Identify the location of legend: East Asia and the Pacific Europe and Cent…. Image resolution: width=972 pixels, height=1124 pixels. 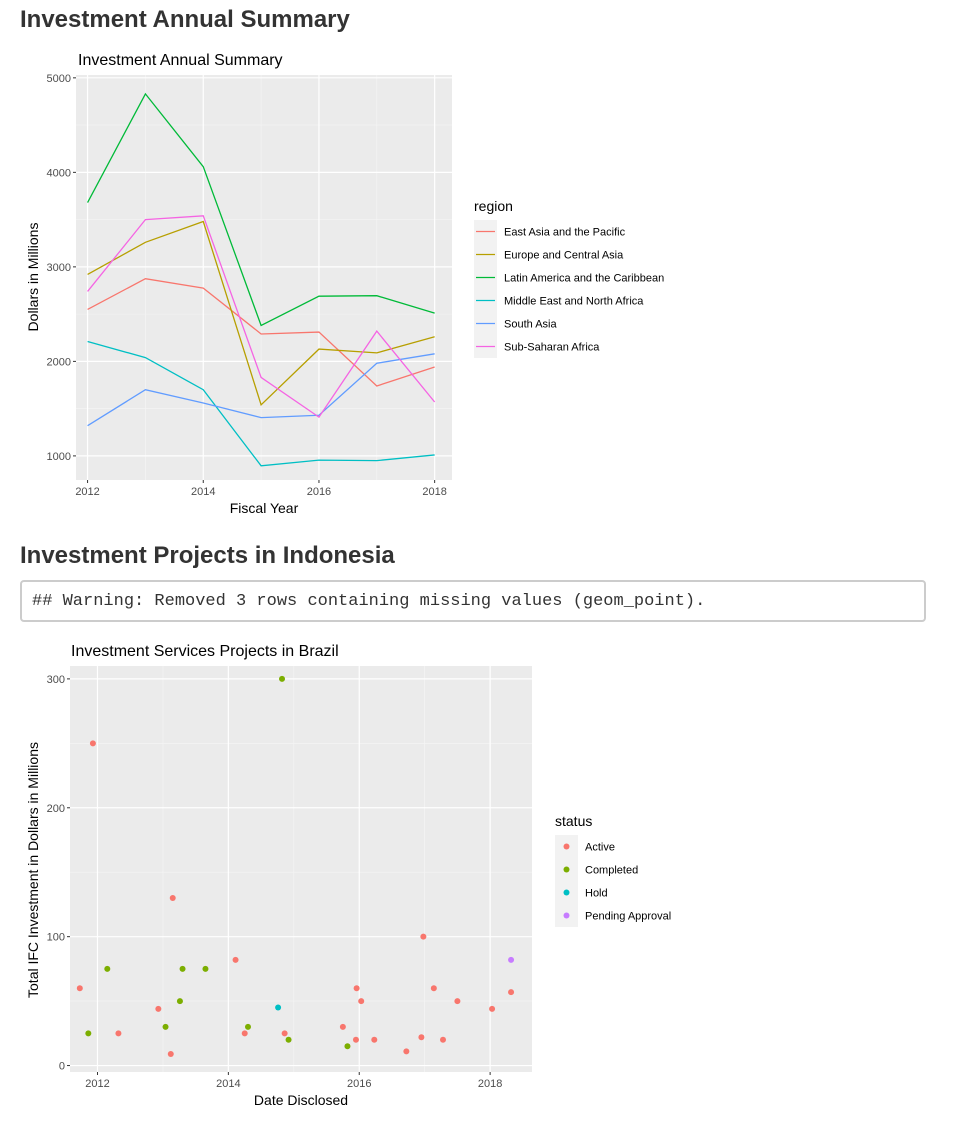
(569, 289).